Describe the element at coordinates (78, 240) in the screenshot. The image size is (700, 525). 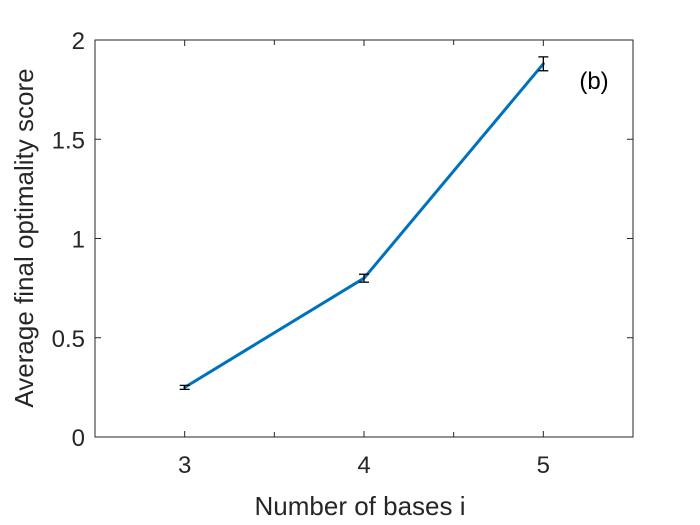
I see `y-tick-label: 1` at that location.